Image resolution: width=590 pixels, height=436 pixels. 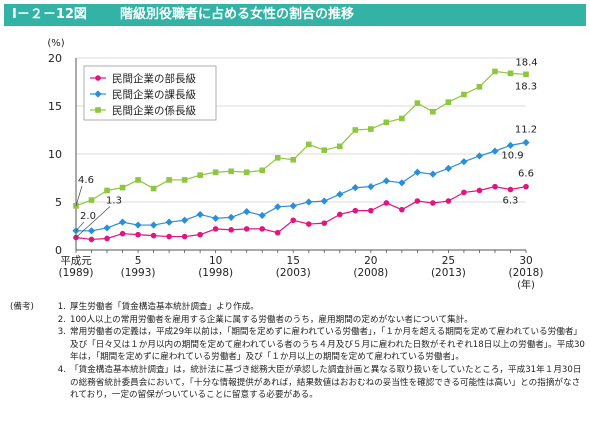 What do you see at coordinates (55, 106) in the screenshot?
I see `y-tick-label: 15` at bounding box center [55, 106].